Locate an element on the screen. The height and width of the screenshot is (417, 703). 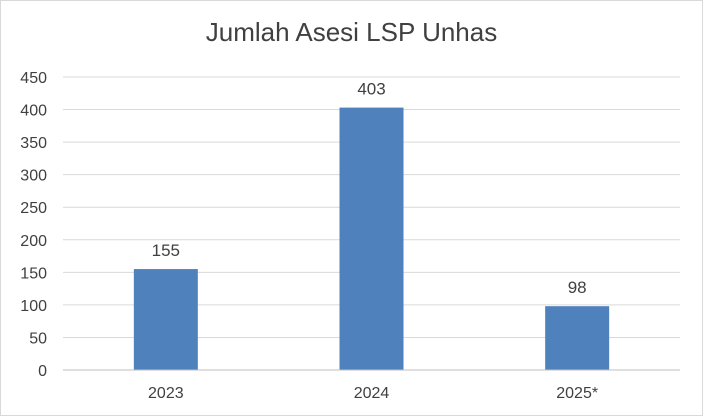
y-tick-label: 300 is located at coordinates (33, 176).